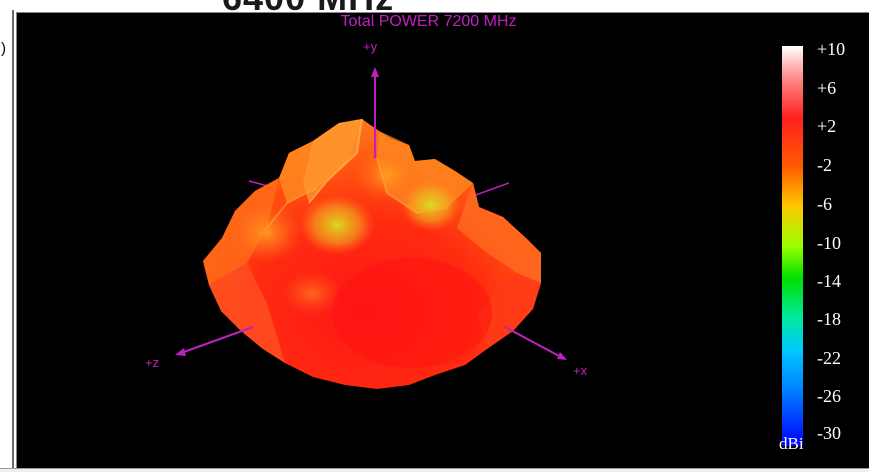 This screenshot has height=472, width=869. I want to click on axis-z-arrowhead, so click(180, 352).